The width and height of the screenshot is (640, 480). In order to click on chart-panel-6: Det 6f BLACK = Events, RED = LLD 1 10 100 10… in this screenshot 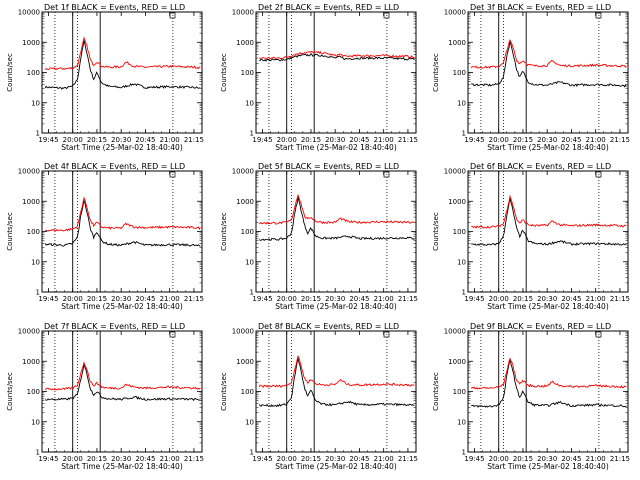, I will do `click(531, 236)`.